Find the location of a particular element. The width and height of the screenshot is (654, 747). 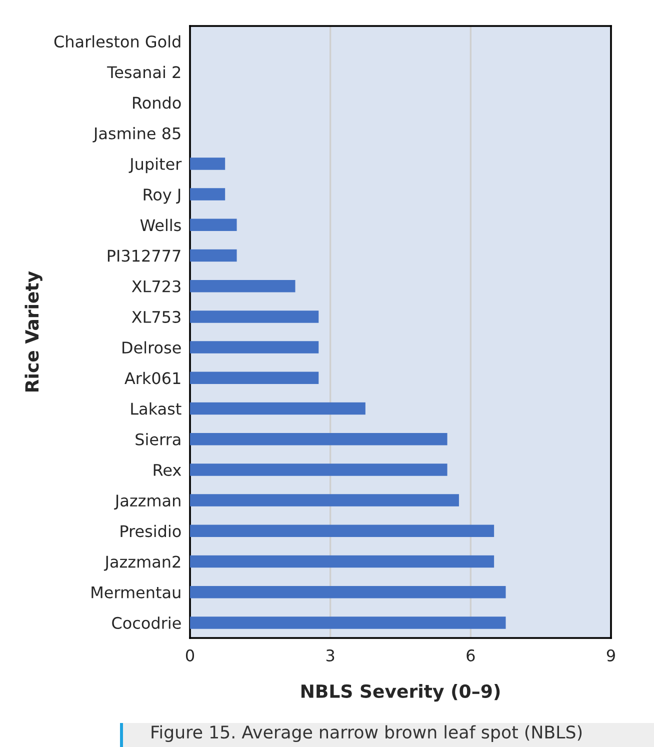

caption: Figure 15. Average narrow brown leaf spot (NBLS) is located at coordinates (367, 733).